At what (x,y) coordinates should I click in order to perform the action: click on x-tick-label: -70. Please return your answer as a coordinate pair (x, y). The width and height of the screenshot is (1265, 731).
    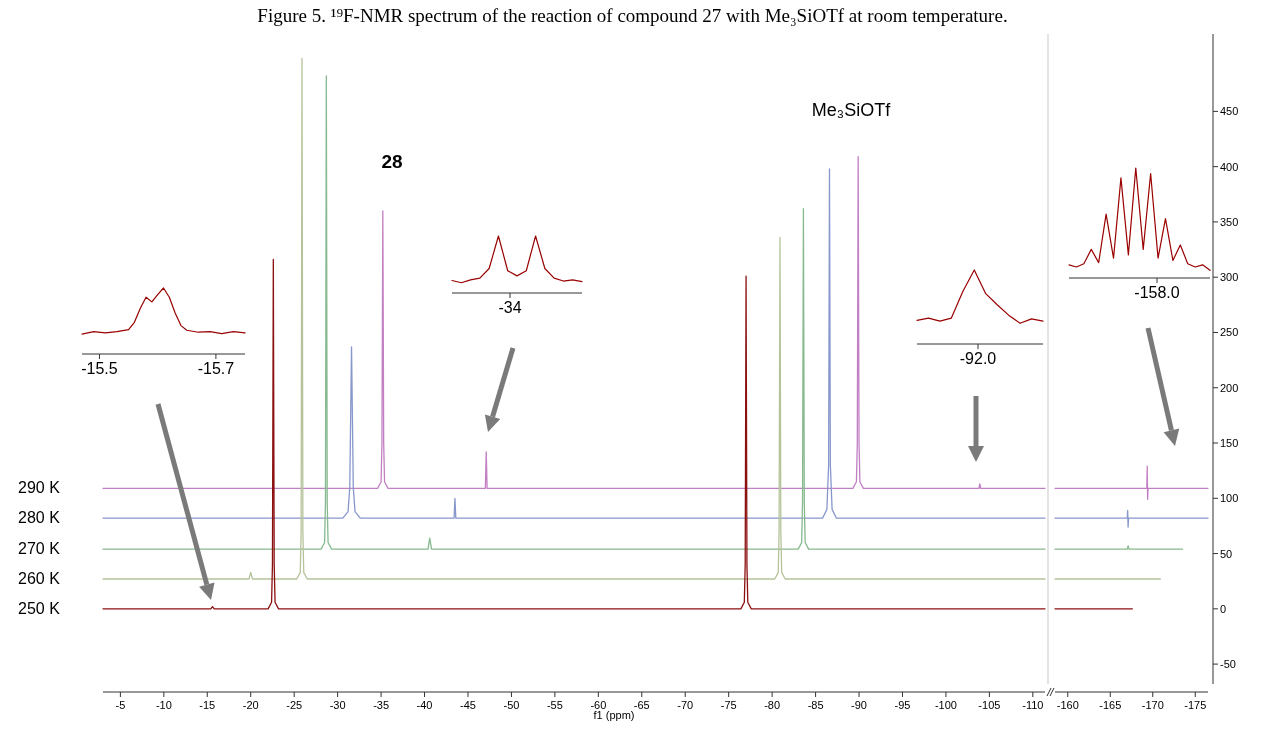
    Looking at the image, I should click on (685, 705).